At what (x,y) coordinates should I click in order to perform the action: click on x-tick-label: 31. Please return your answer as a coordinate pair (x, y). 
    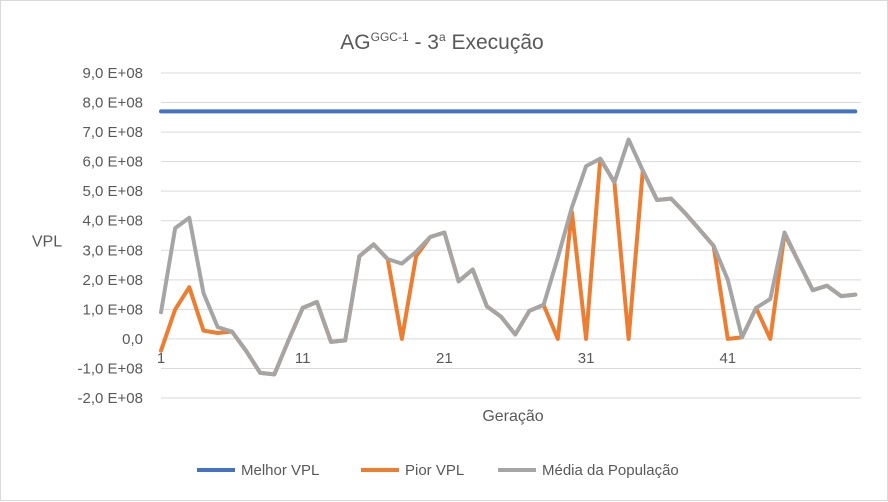
    Looking at the image, I should click on (586, 358).